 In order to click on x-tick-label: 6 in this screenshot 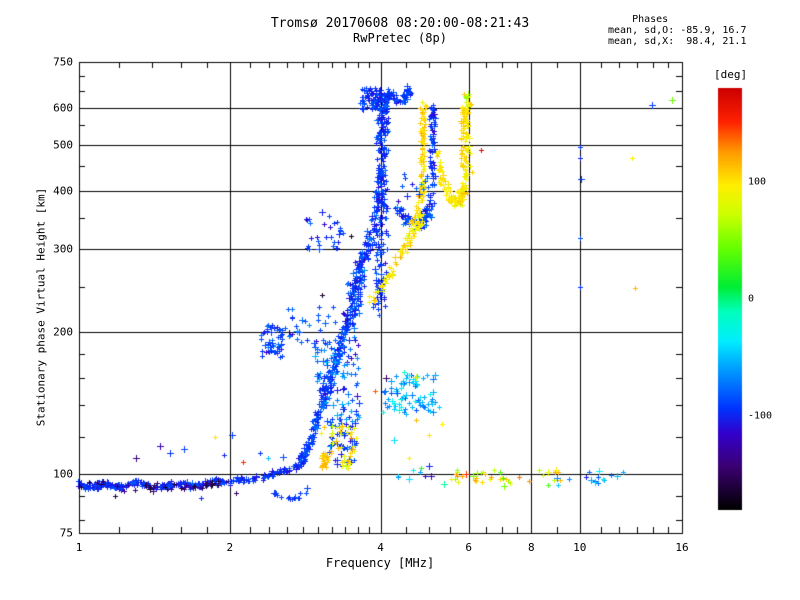, I will do `click(468, 547)`.